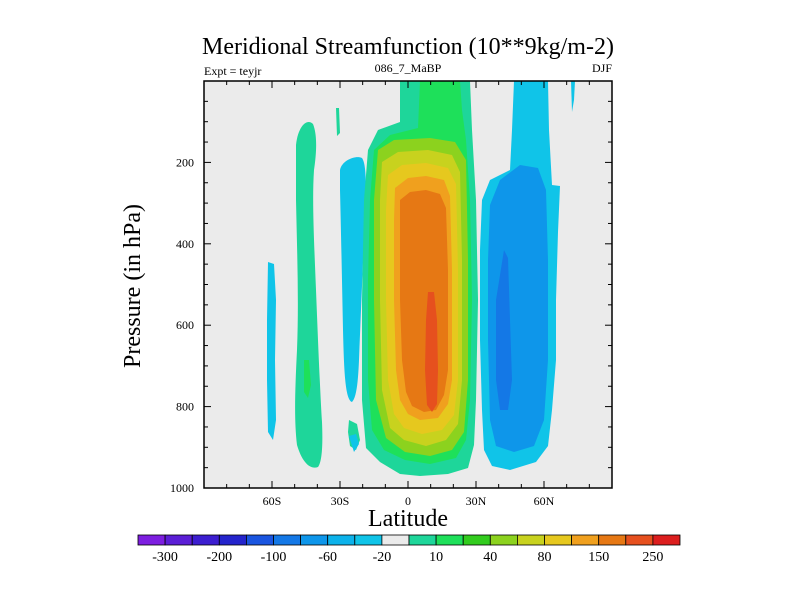 Image resolution: width=800 pixels, height=600 pixels. I want to click on colorbar-label: -100, so click(274, 557).